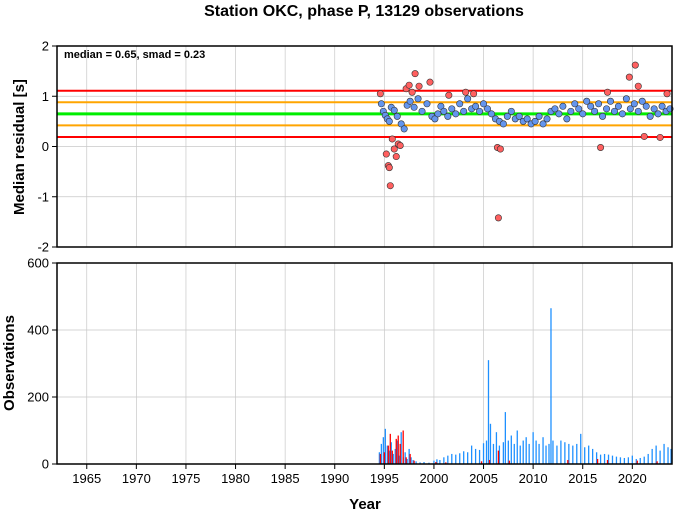 The image size is (677, 511). I want to click on x-axis-label: Year, so click(365, 503).